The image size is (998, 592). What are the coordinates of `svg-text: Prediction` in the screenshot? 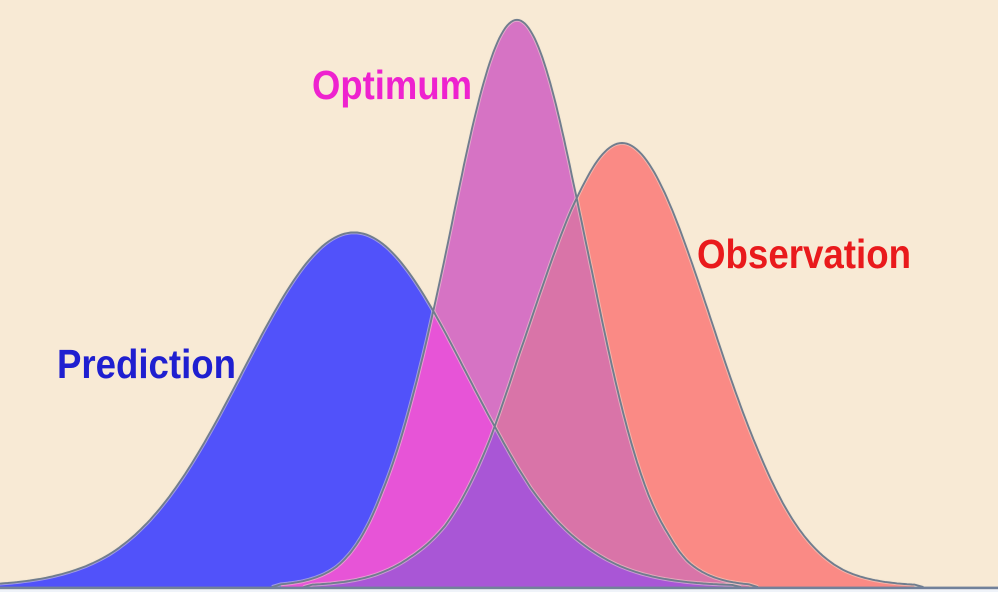 It's located at (146, 364).